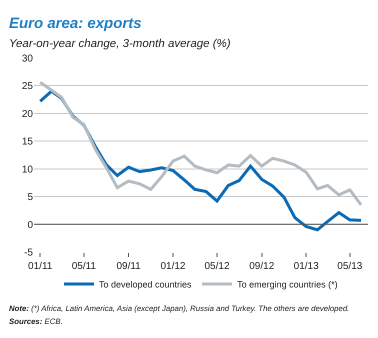  Describe the element at coordinates (287, 284) in the screenshot. I see `legend-label: To emerging countries (*)` at that location.